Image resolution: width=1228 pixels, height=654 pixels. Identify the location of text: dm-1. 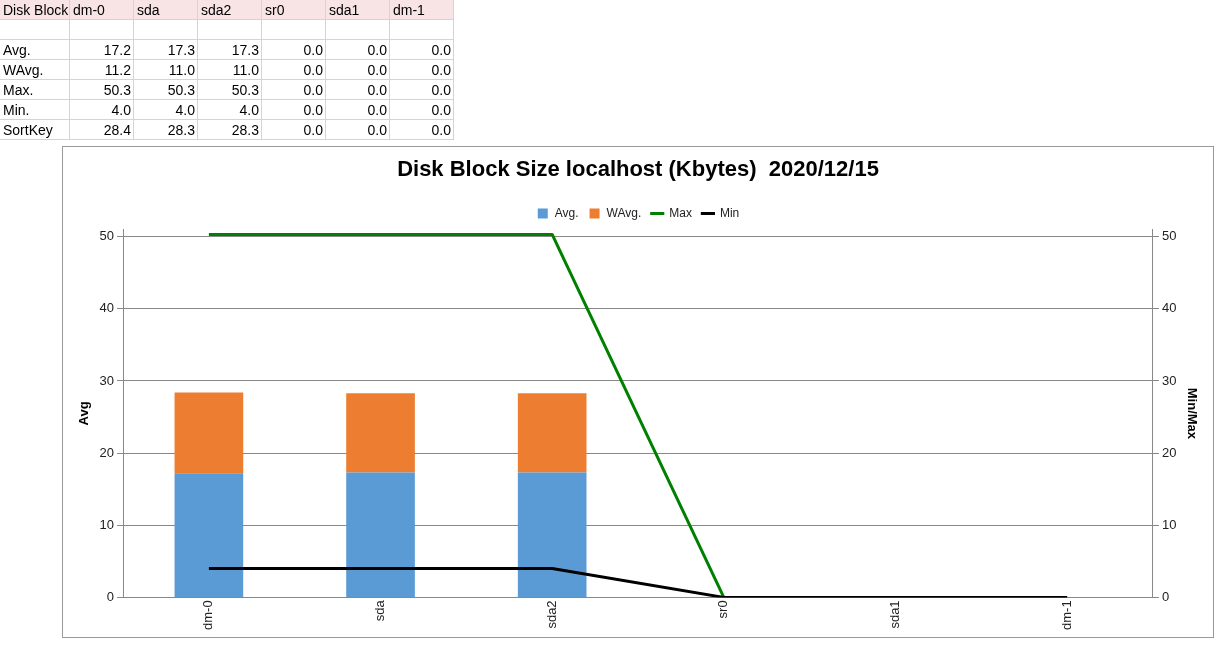
(409, 10).